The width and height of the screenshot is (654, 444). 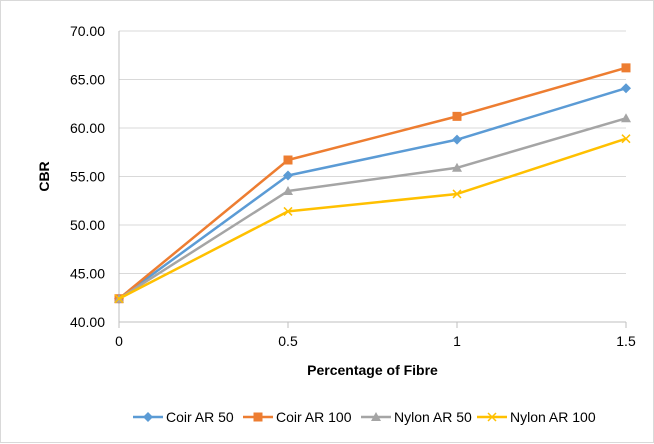 I want to click on y-tick-label: 40.00, so click(x=87, y=322).